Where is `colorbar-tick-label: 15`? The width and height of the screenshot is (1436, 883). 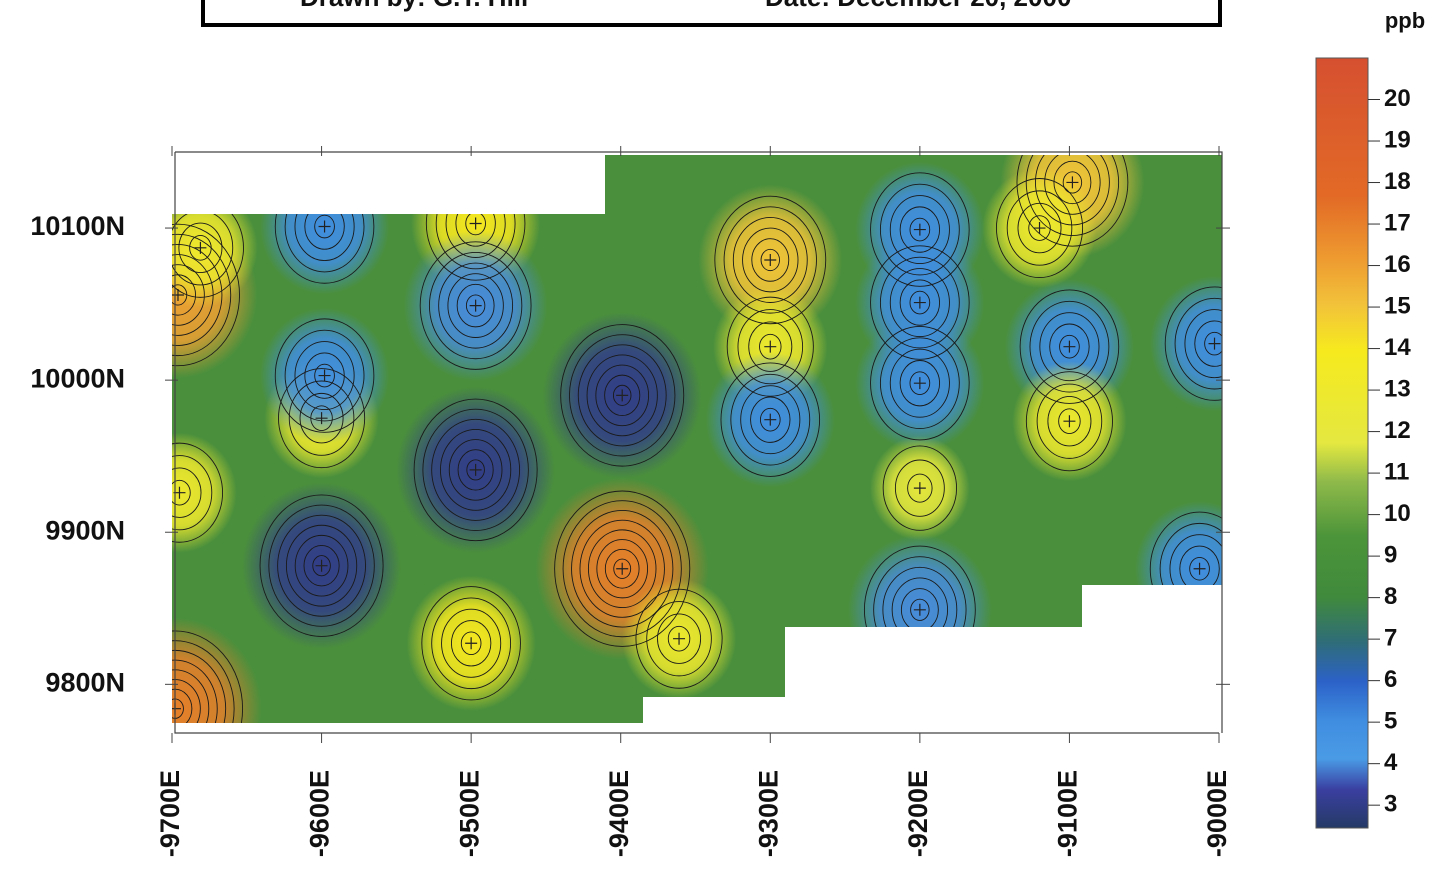 colorbar-tick-label: 15 is located at coordinates (1397, 305).